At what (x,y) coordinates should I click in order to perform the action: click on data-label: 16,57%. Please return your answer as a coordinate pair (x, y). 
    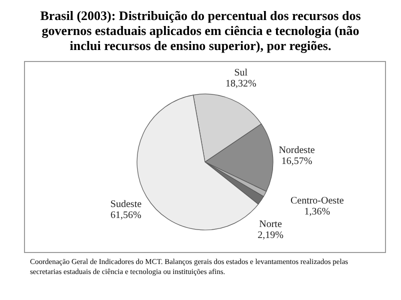
    Looking at the image, I should click on (296, 162).